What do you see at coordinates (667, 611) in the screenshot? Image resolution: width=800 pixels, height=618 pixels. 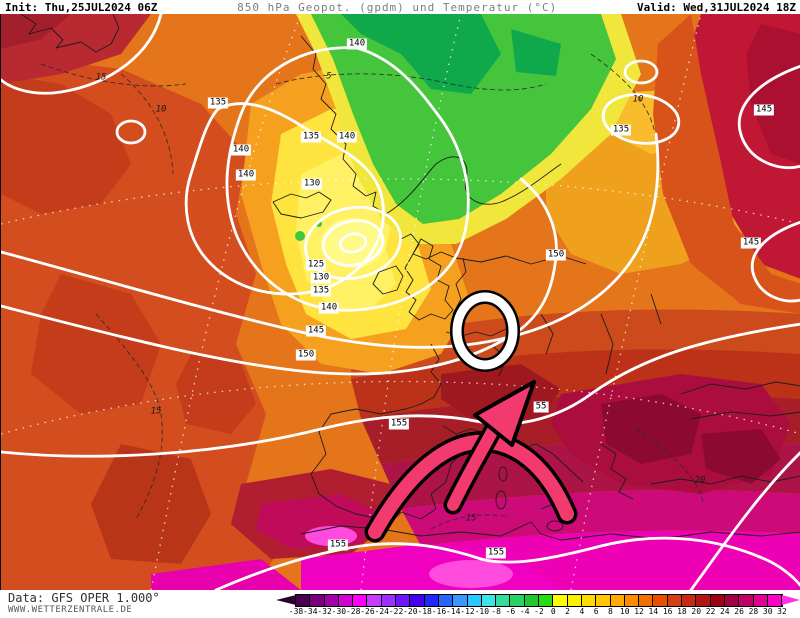 I see `colorbar-tick: 16` at bounding box center [667, 611].